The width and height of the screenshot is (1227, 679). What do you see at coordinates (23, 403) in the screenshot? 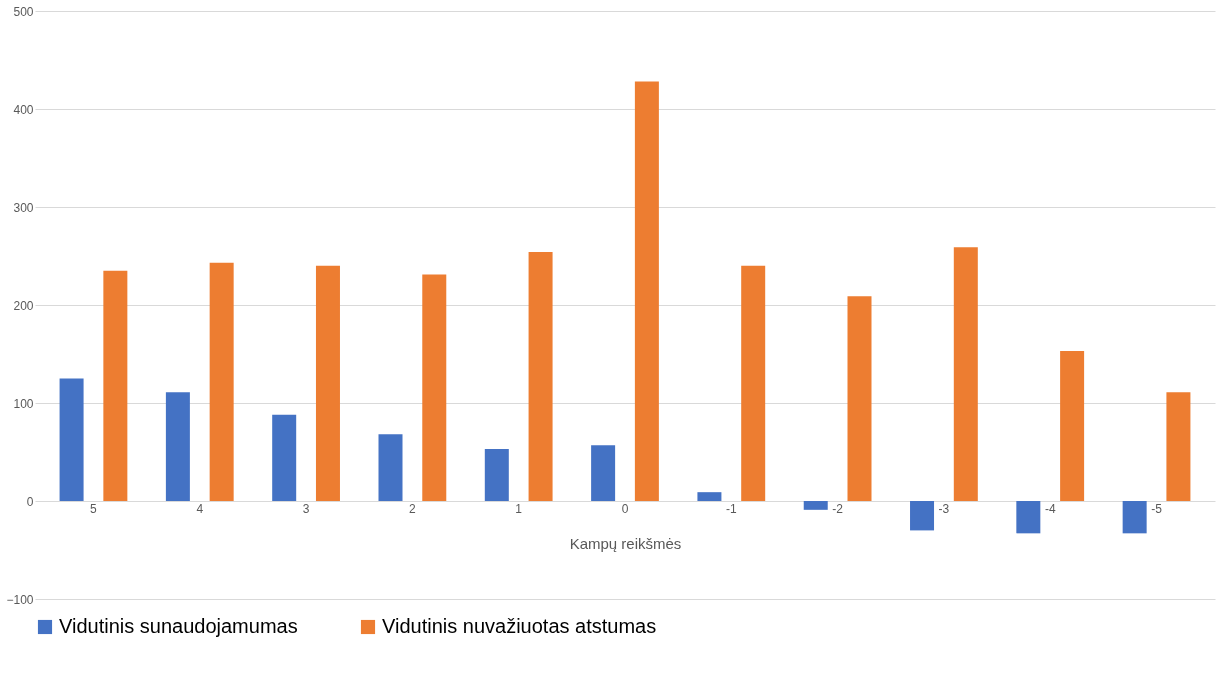
I see `y-tick-label: 100` at bounding box center [23, 403].